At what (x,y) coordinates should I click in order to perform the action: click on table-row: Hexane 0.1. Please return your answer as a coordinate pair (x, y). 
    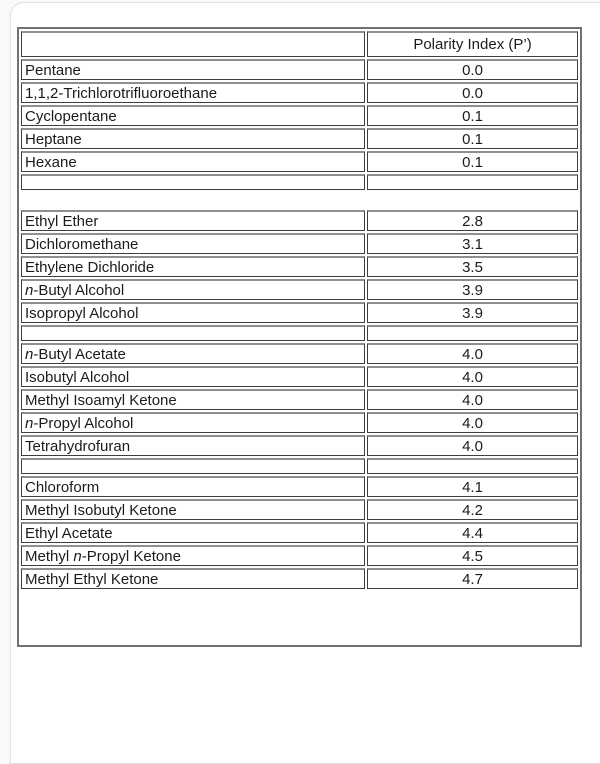
    Looking at the image, I should click on (299, 161).